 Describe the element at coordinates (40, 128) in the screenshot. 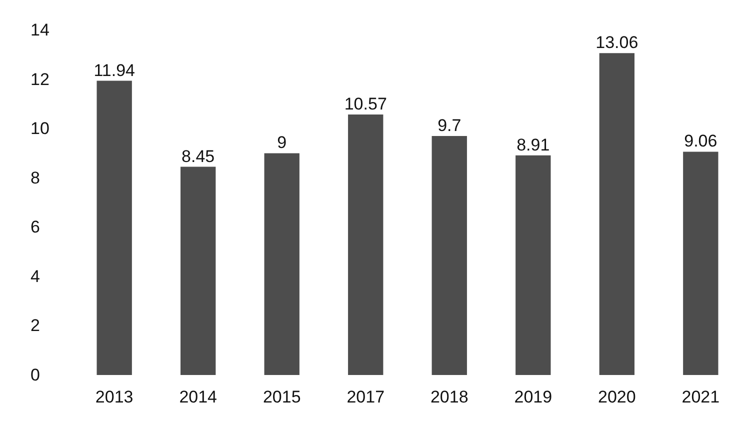

I see `y-tick-label: 10` at that location.